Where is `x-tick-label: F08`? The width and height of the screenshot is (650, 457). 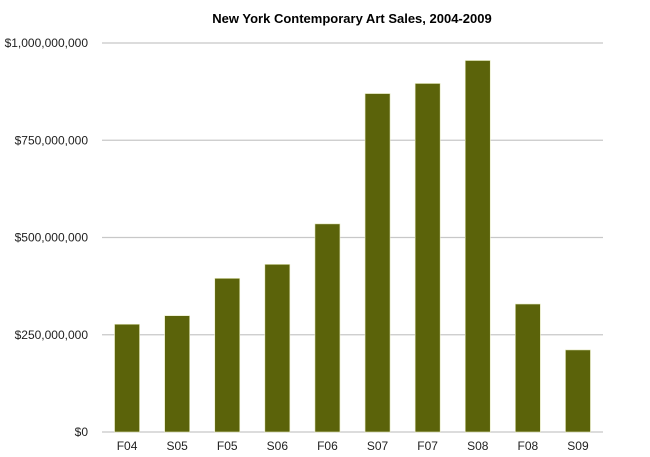 x-tick-label: F08 is located at coordinates (528, 446).